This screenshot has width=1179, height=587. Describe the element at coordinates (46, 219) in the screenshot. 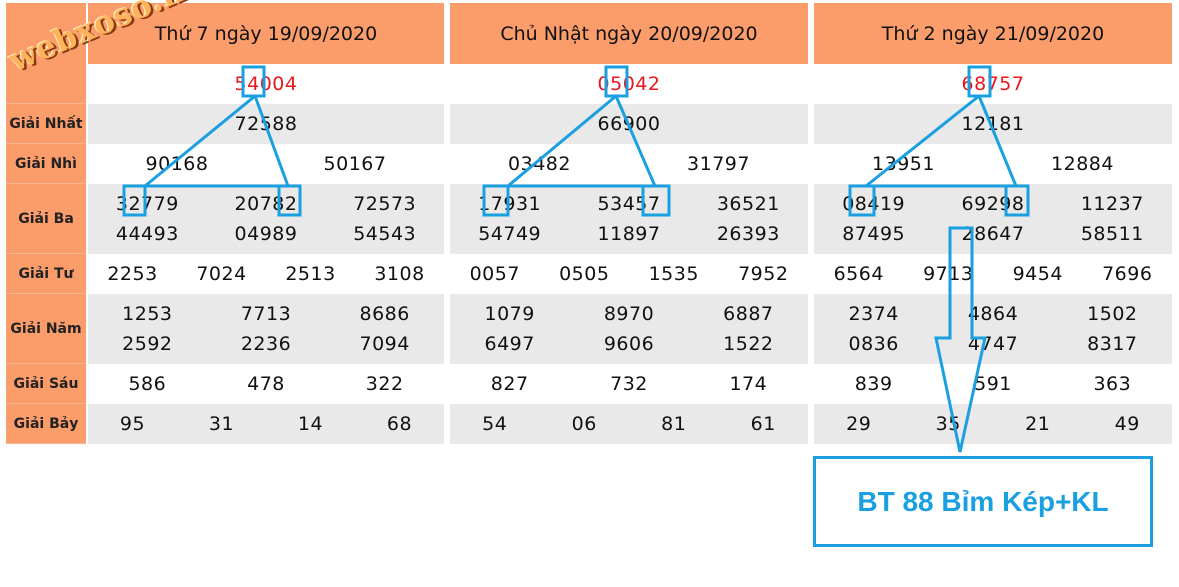

I see `label-giai-ba: Giải Ba` at that location.